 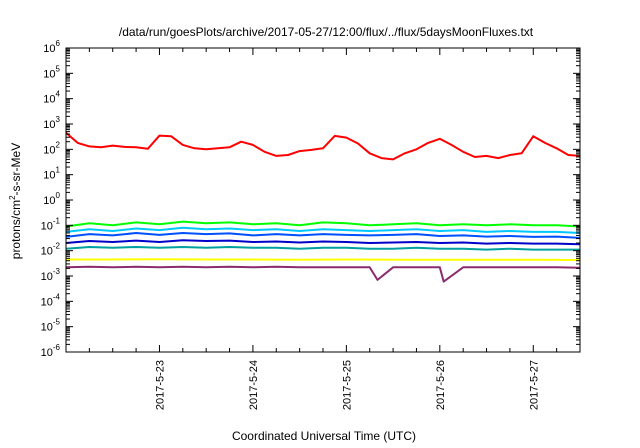 I want to click on y-axis-label-sup: 2, so click(x=12, y=197).